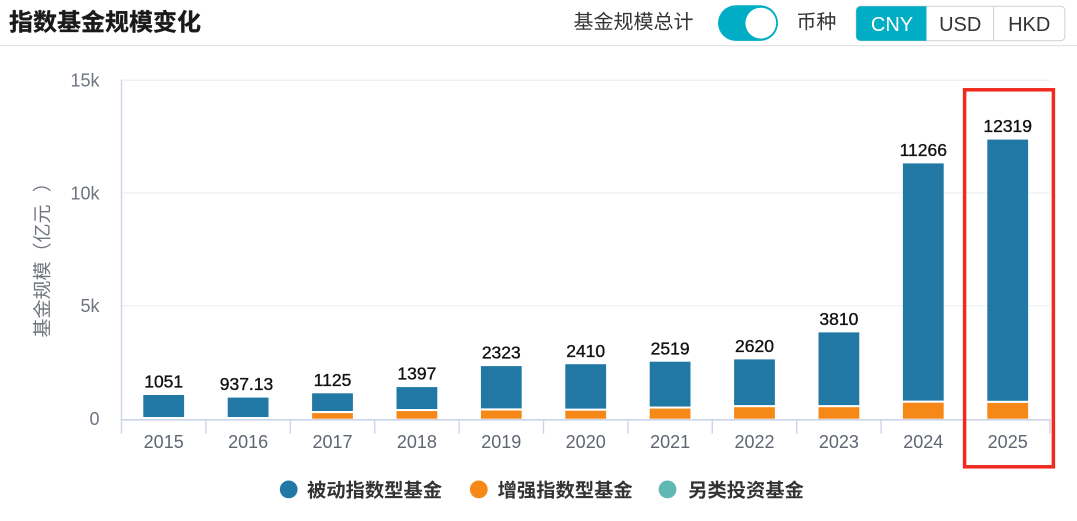  I want to click on svg-text: 2323, so click(501, 353).